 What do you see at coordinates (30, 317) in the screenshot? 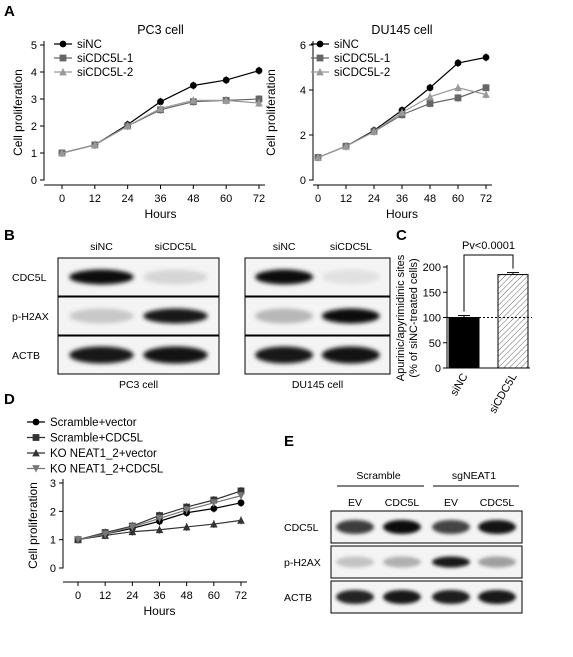
I see `blot-row-label: p-H2AX` at bounding box center [30, 317].